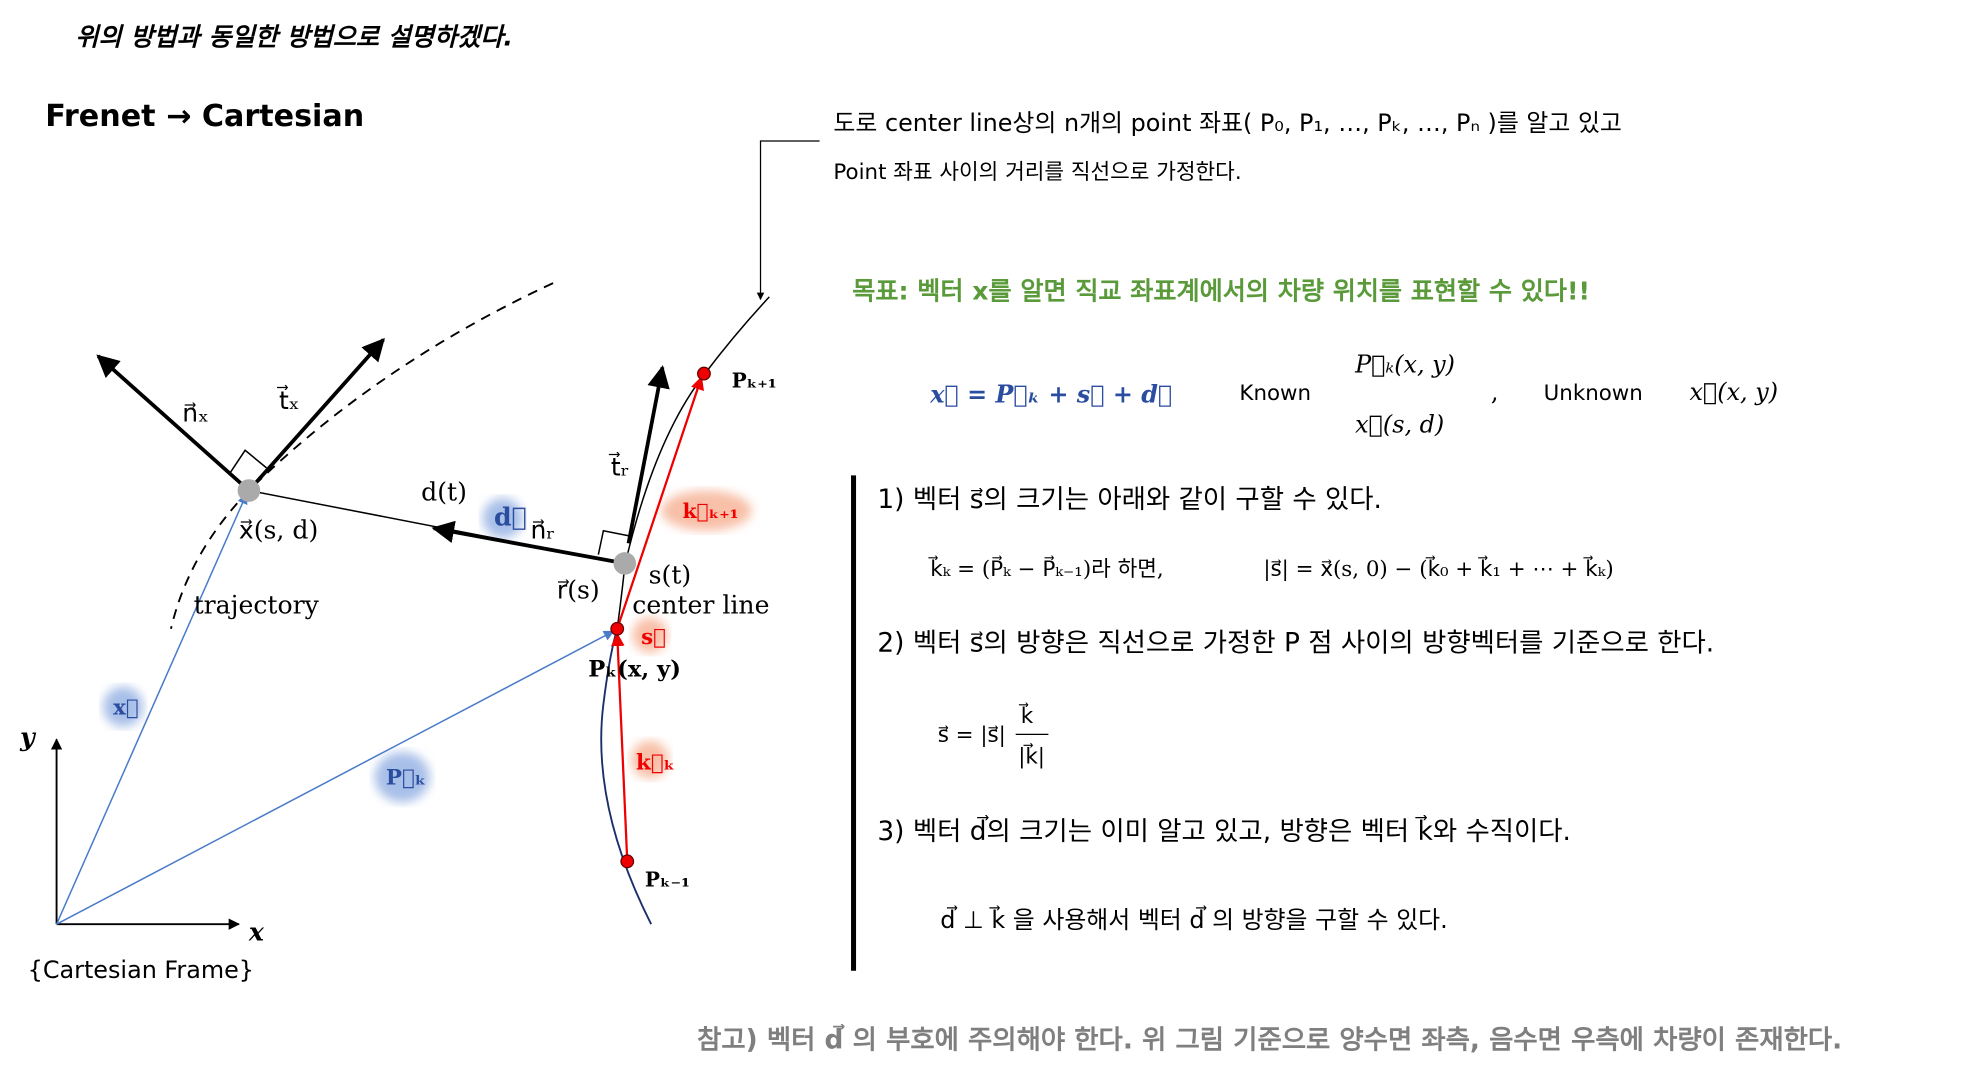 This screenshot has height=1069, width=1961. What do you see at coordinates (1031, 756) in the screenshot?
I see `formula: |k⃗|` at bounding box center [1031, 756].